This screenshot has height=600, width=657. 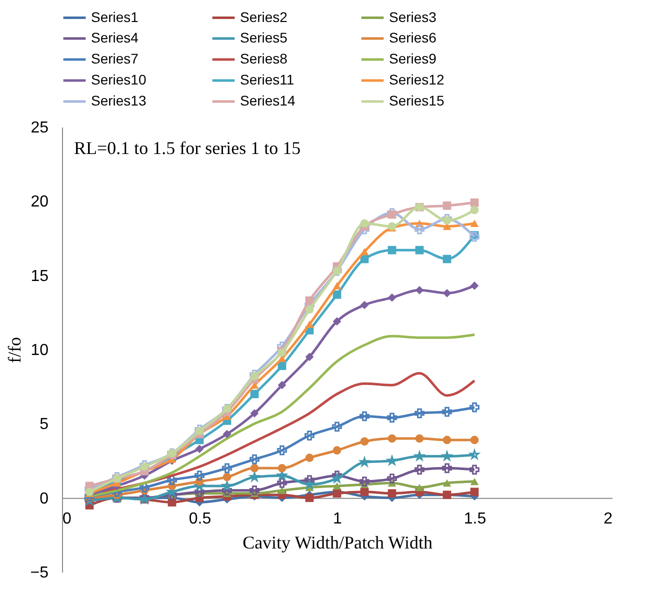 I want to click on legend-label: Series1, so click(x=115, y=16).